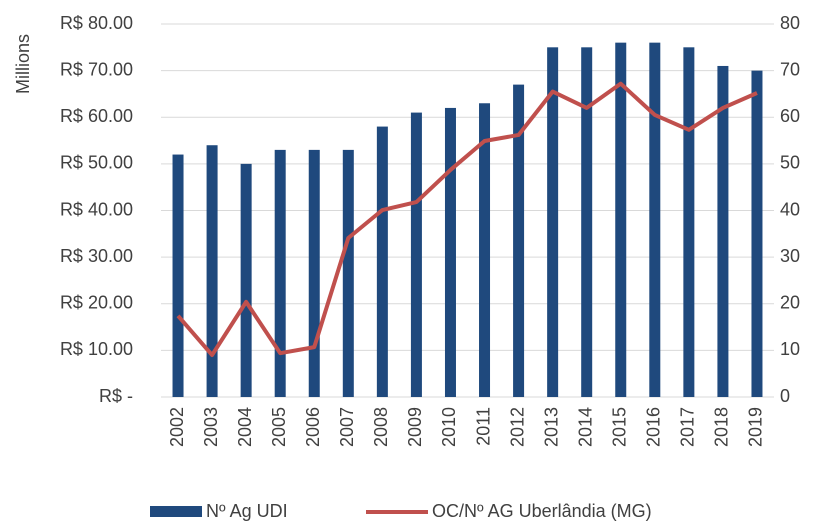 The width and height of the screenshot is (822, 522). I want to click on y2-tick-label: 40, so click(790, 209).